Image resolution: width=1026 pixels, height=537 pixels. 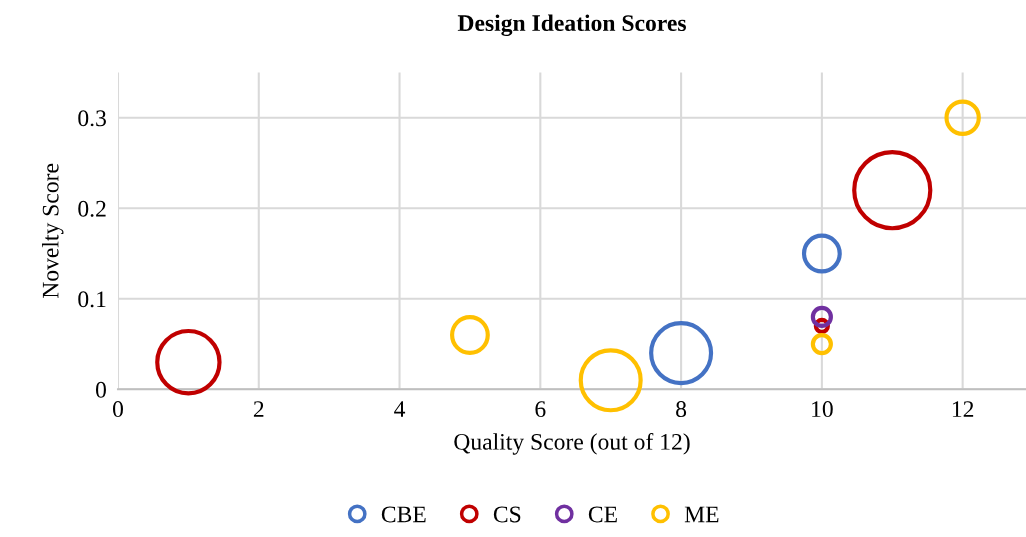 What do you see at coordinates (701, 514) in the screenshot?
I see `legend-label: ME` at bounding box center [701, 514].